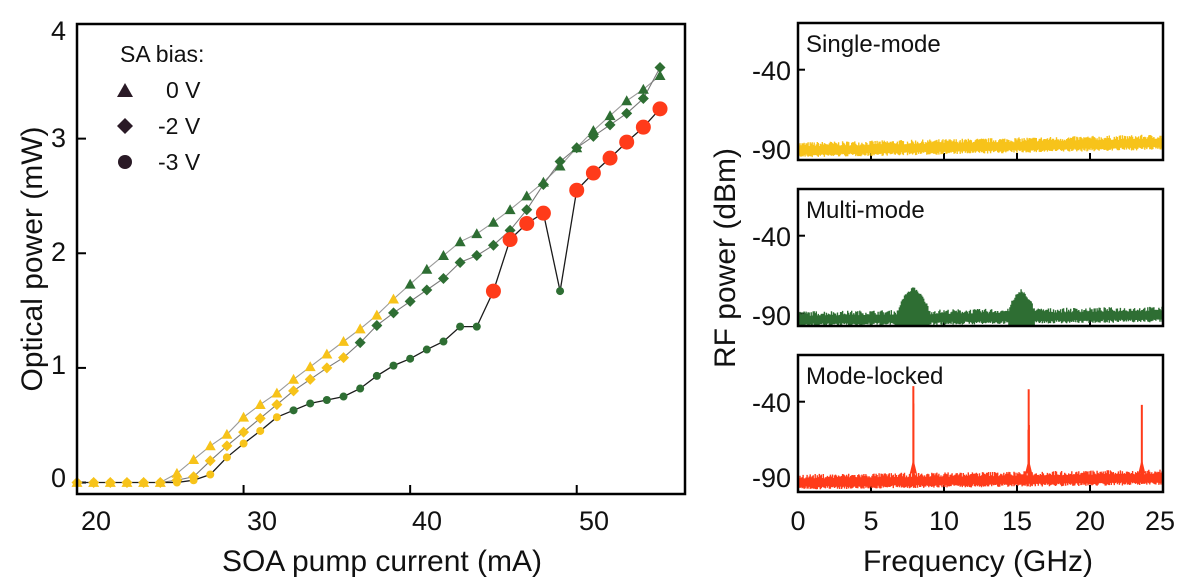 The width and height of the screenshot is (1189, 581). Describe the element at coordinates (725, 258) in the screenshot. I see `right-y-axis-label: RF power (dBm)` at that location.